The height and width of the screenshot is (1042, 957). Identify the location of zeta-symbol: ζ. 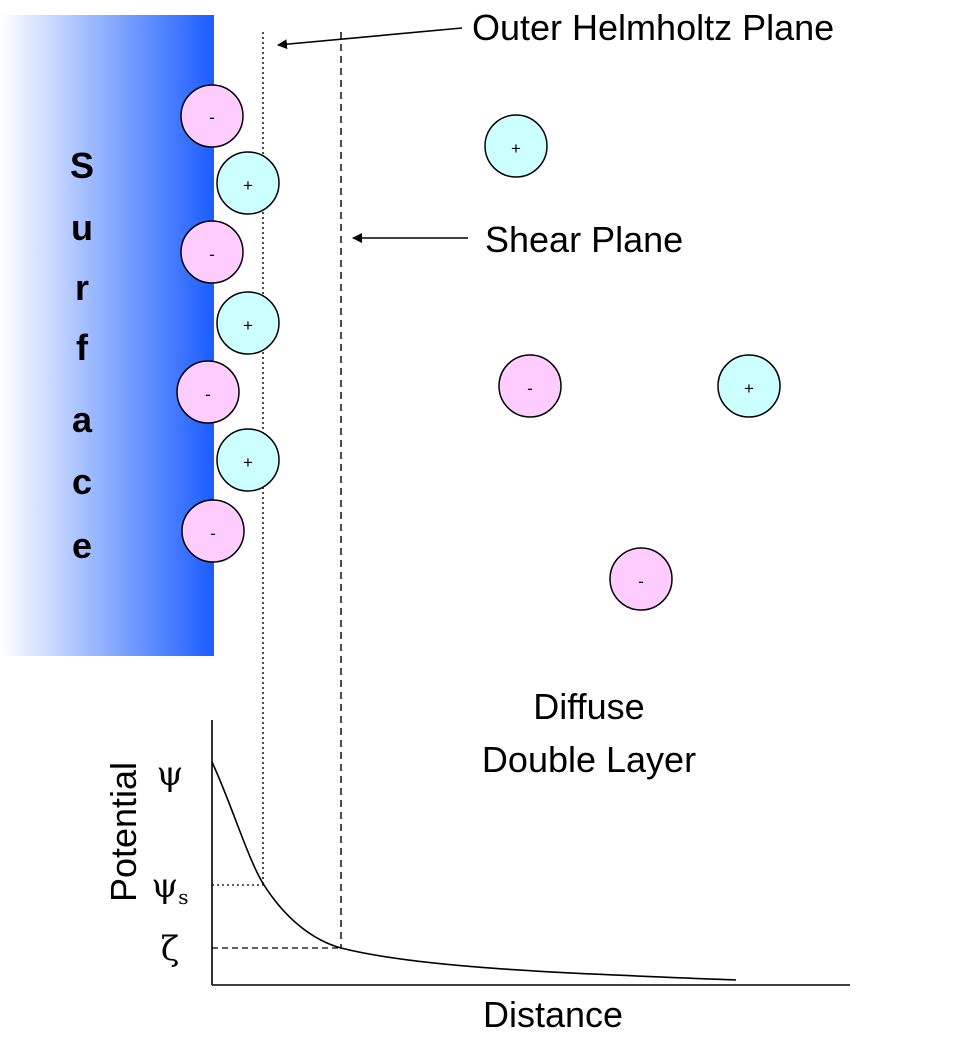
(170, 949).